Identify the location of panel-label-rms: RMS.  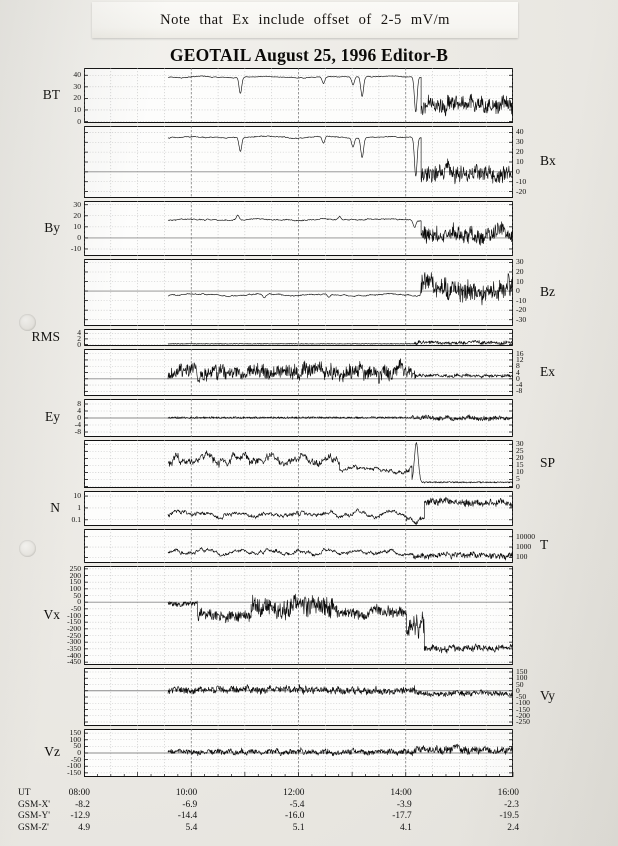
(45, 336).